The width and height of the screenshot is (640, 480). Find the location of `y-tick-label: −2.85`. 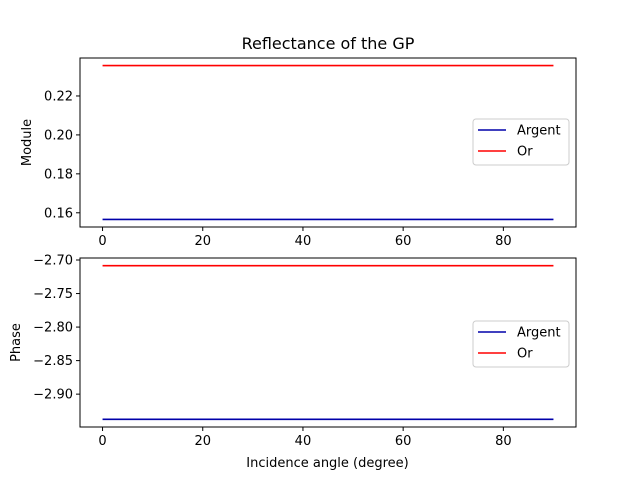

y-tick-label: −2.85 is located at coordinates (53, 361).